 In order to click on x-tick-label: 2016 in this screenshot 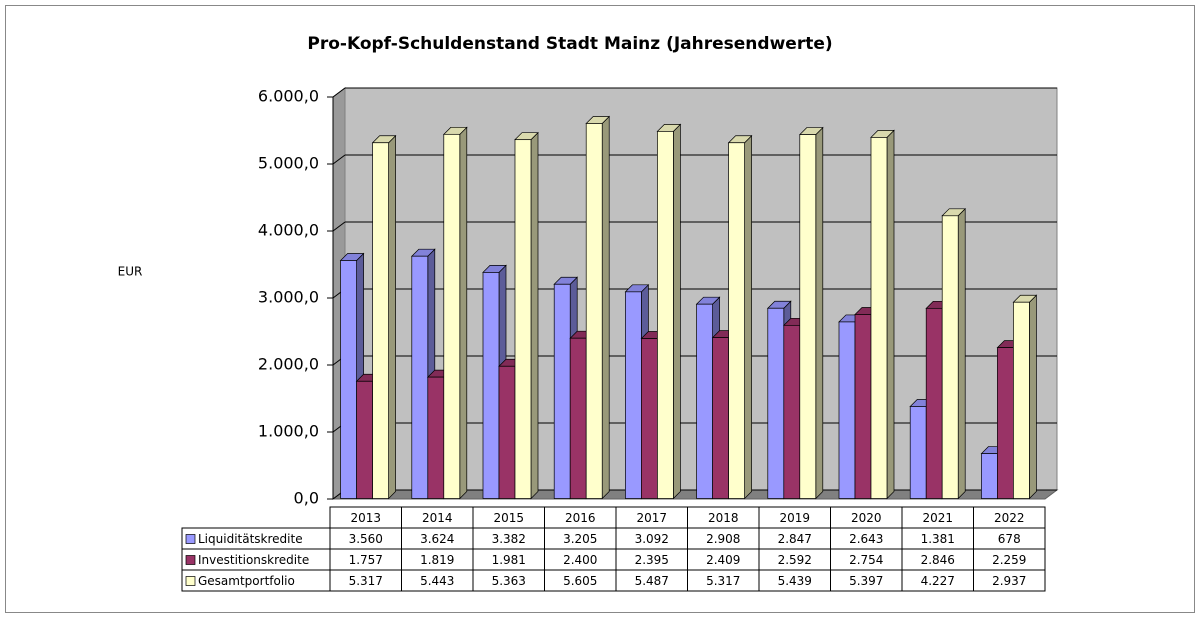, I will do `click(580, 518)`.